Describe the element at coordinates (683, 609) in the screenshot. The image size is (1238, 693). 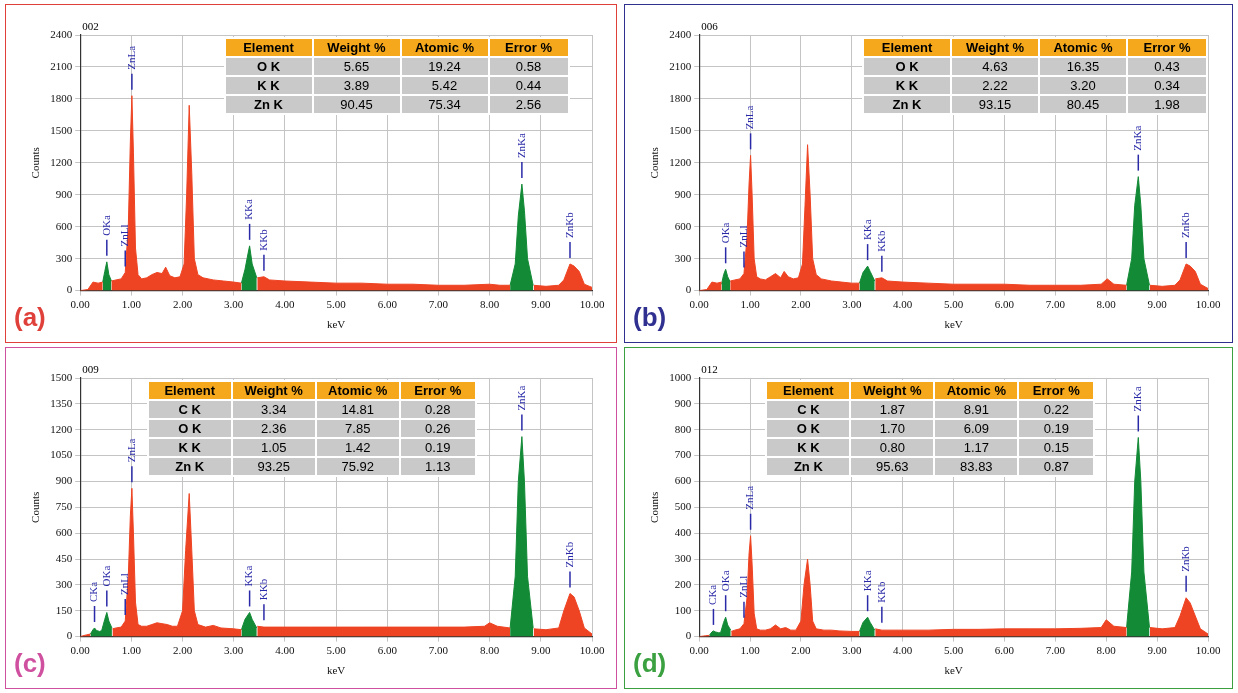
I see `y-tick-label: 100` at that location.